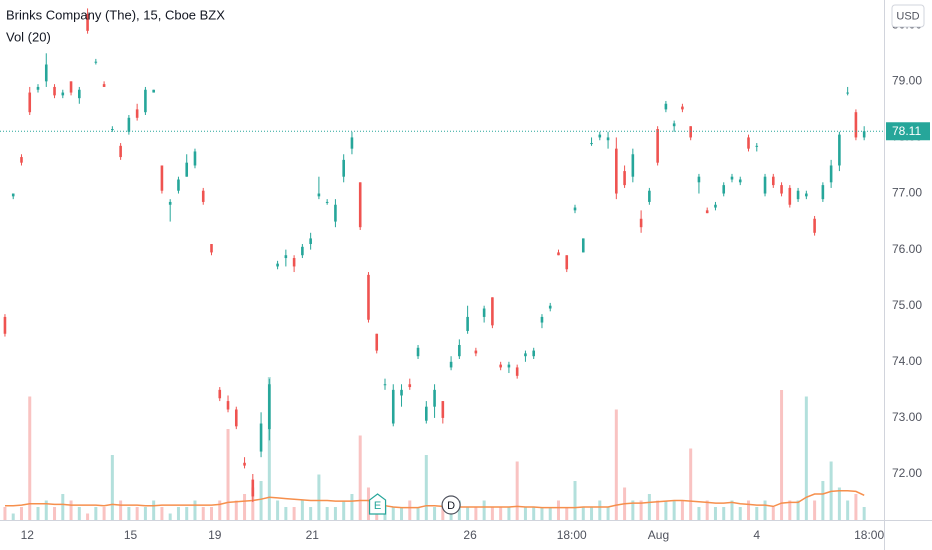 The height and width of the screenshot is (550, 932). I want to click on chart-title: Brinks Company (The), 15, Cboe BZX, so click(115, 14).